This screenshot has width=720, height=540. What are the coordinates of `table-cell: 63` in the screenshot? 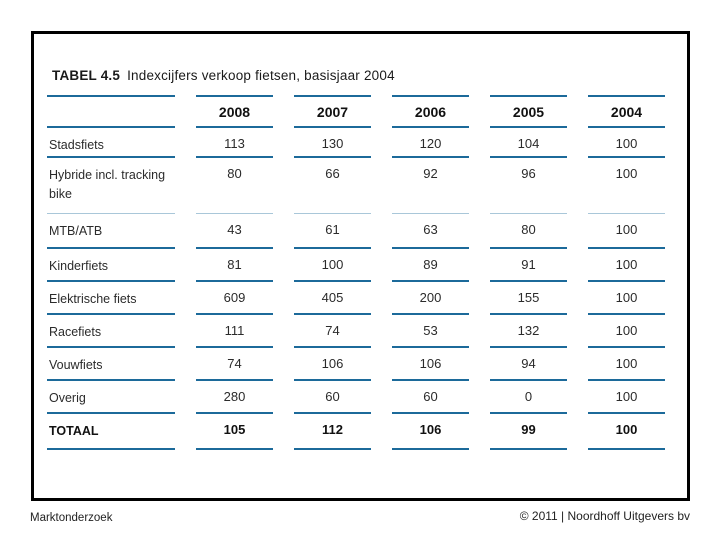 It's located at (430, 231).